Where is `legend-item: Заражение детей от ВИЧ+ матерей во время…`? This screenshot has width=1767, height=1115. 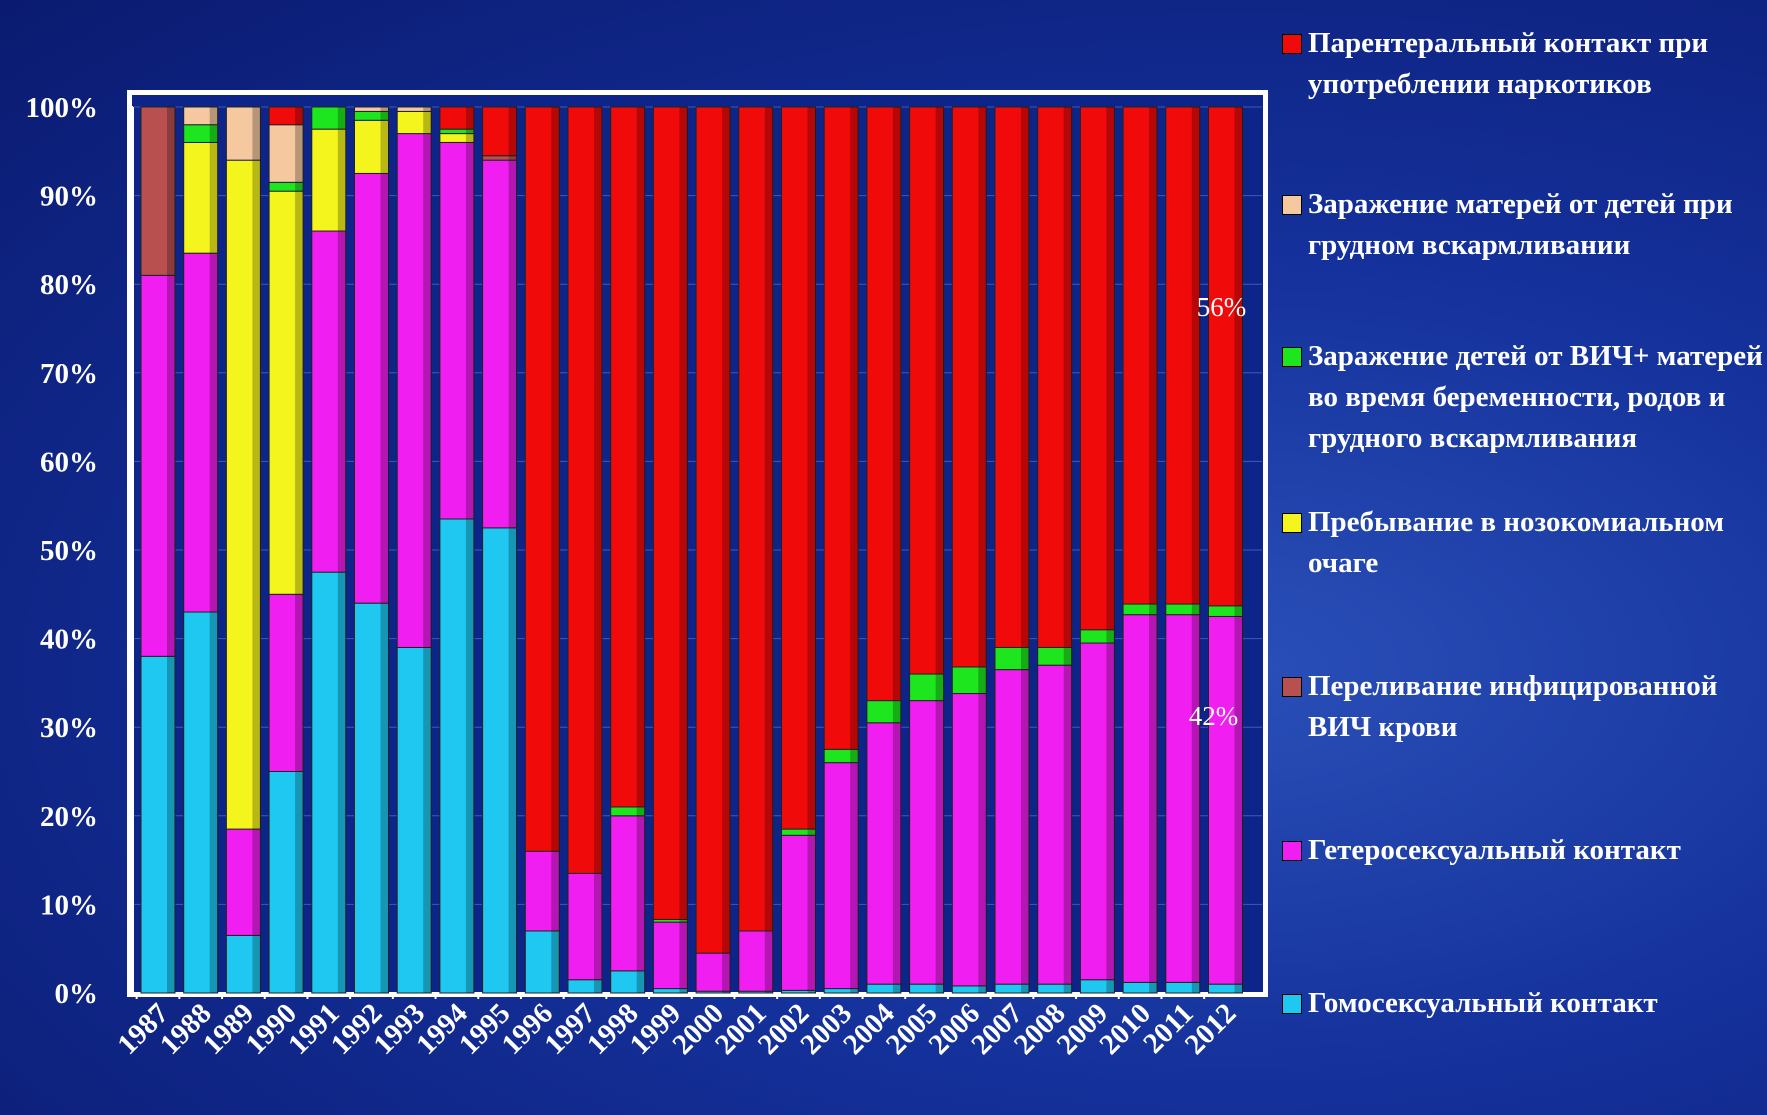
legend-item: Заражение детей от ВИЧ+ матерей во время… is located at coordinates (1523, 397).